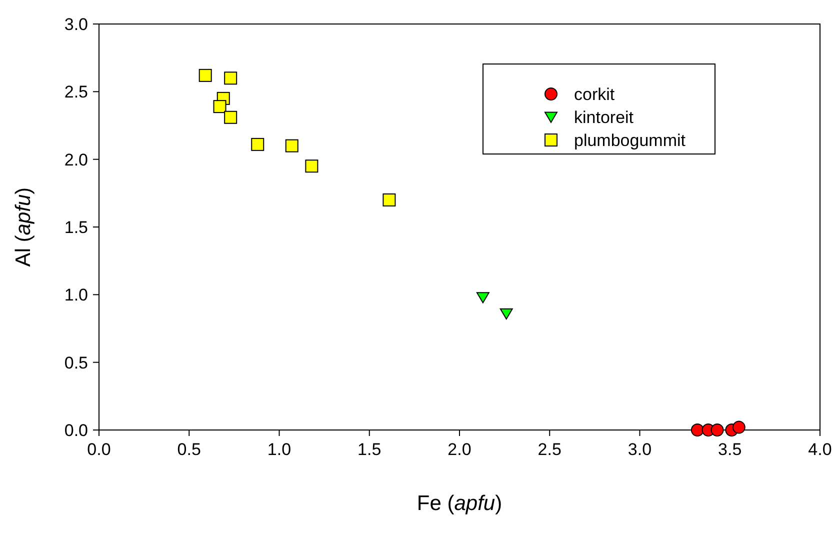  I want to click on y-tick-label: 0.0, so click(76, 430).